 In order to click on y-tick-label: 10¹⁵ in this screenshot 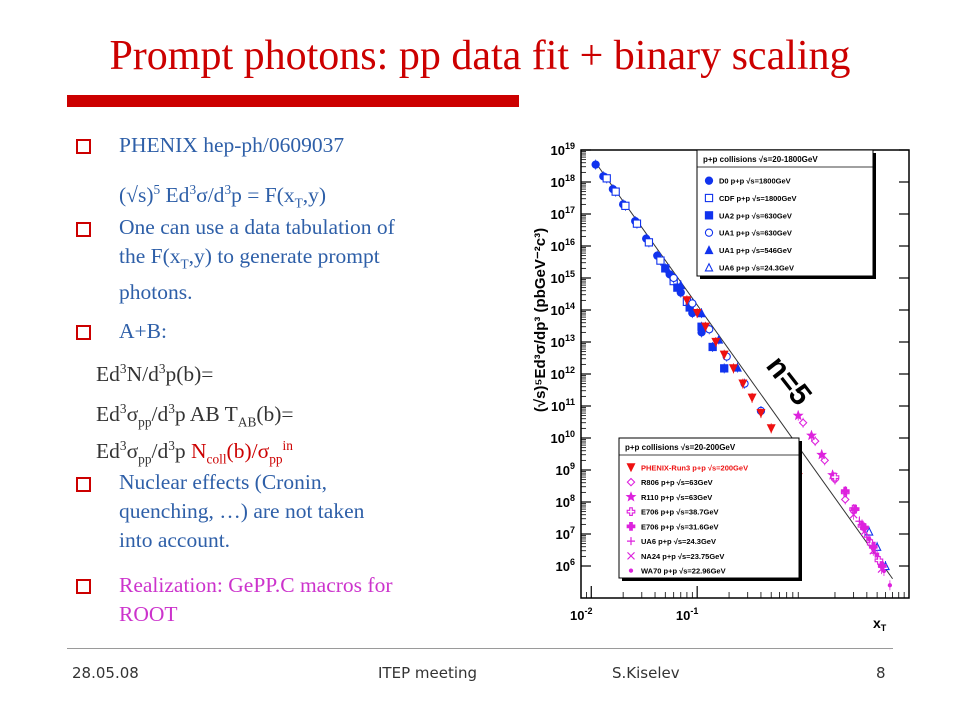, I will do `click(563, 277)`.